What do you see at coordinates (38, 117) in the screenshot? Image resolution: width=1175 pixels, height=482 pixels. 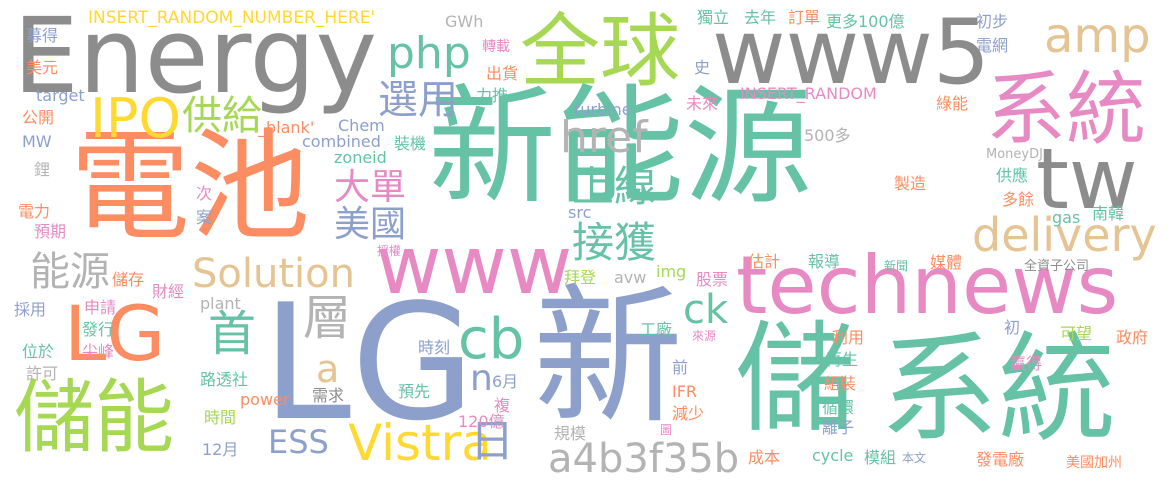 I see `word-gongkai: 公開` at bounding box center [38, 117].